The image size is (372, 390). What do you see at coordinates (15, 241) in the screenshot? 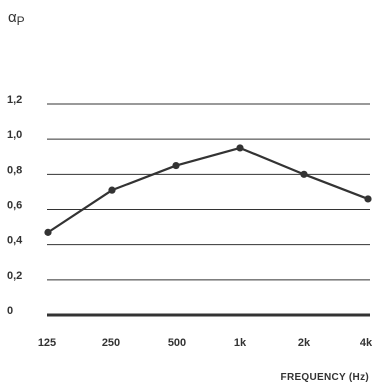
I see `y-tick-label: 0,4` at bounding box center [15, 241].